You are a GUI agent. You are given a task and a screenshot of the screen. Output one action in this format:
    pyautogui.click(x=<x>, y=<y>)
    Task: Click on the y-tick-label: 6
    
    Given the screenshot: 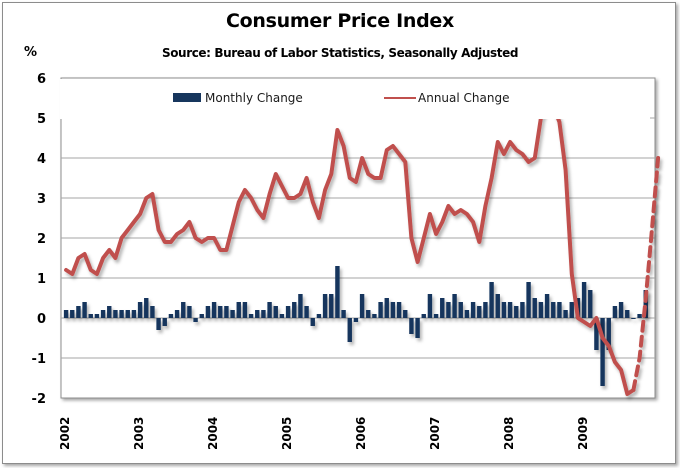 What is the action you would take?
    pyautogui.click(x=41, y=79)
    